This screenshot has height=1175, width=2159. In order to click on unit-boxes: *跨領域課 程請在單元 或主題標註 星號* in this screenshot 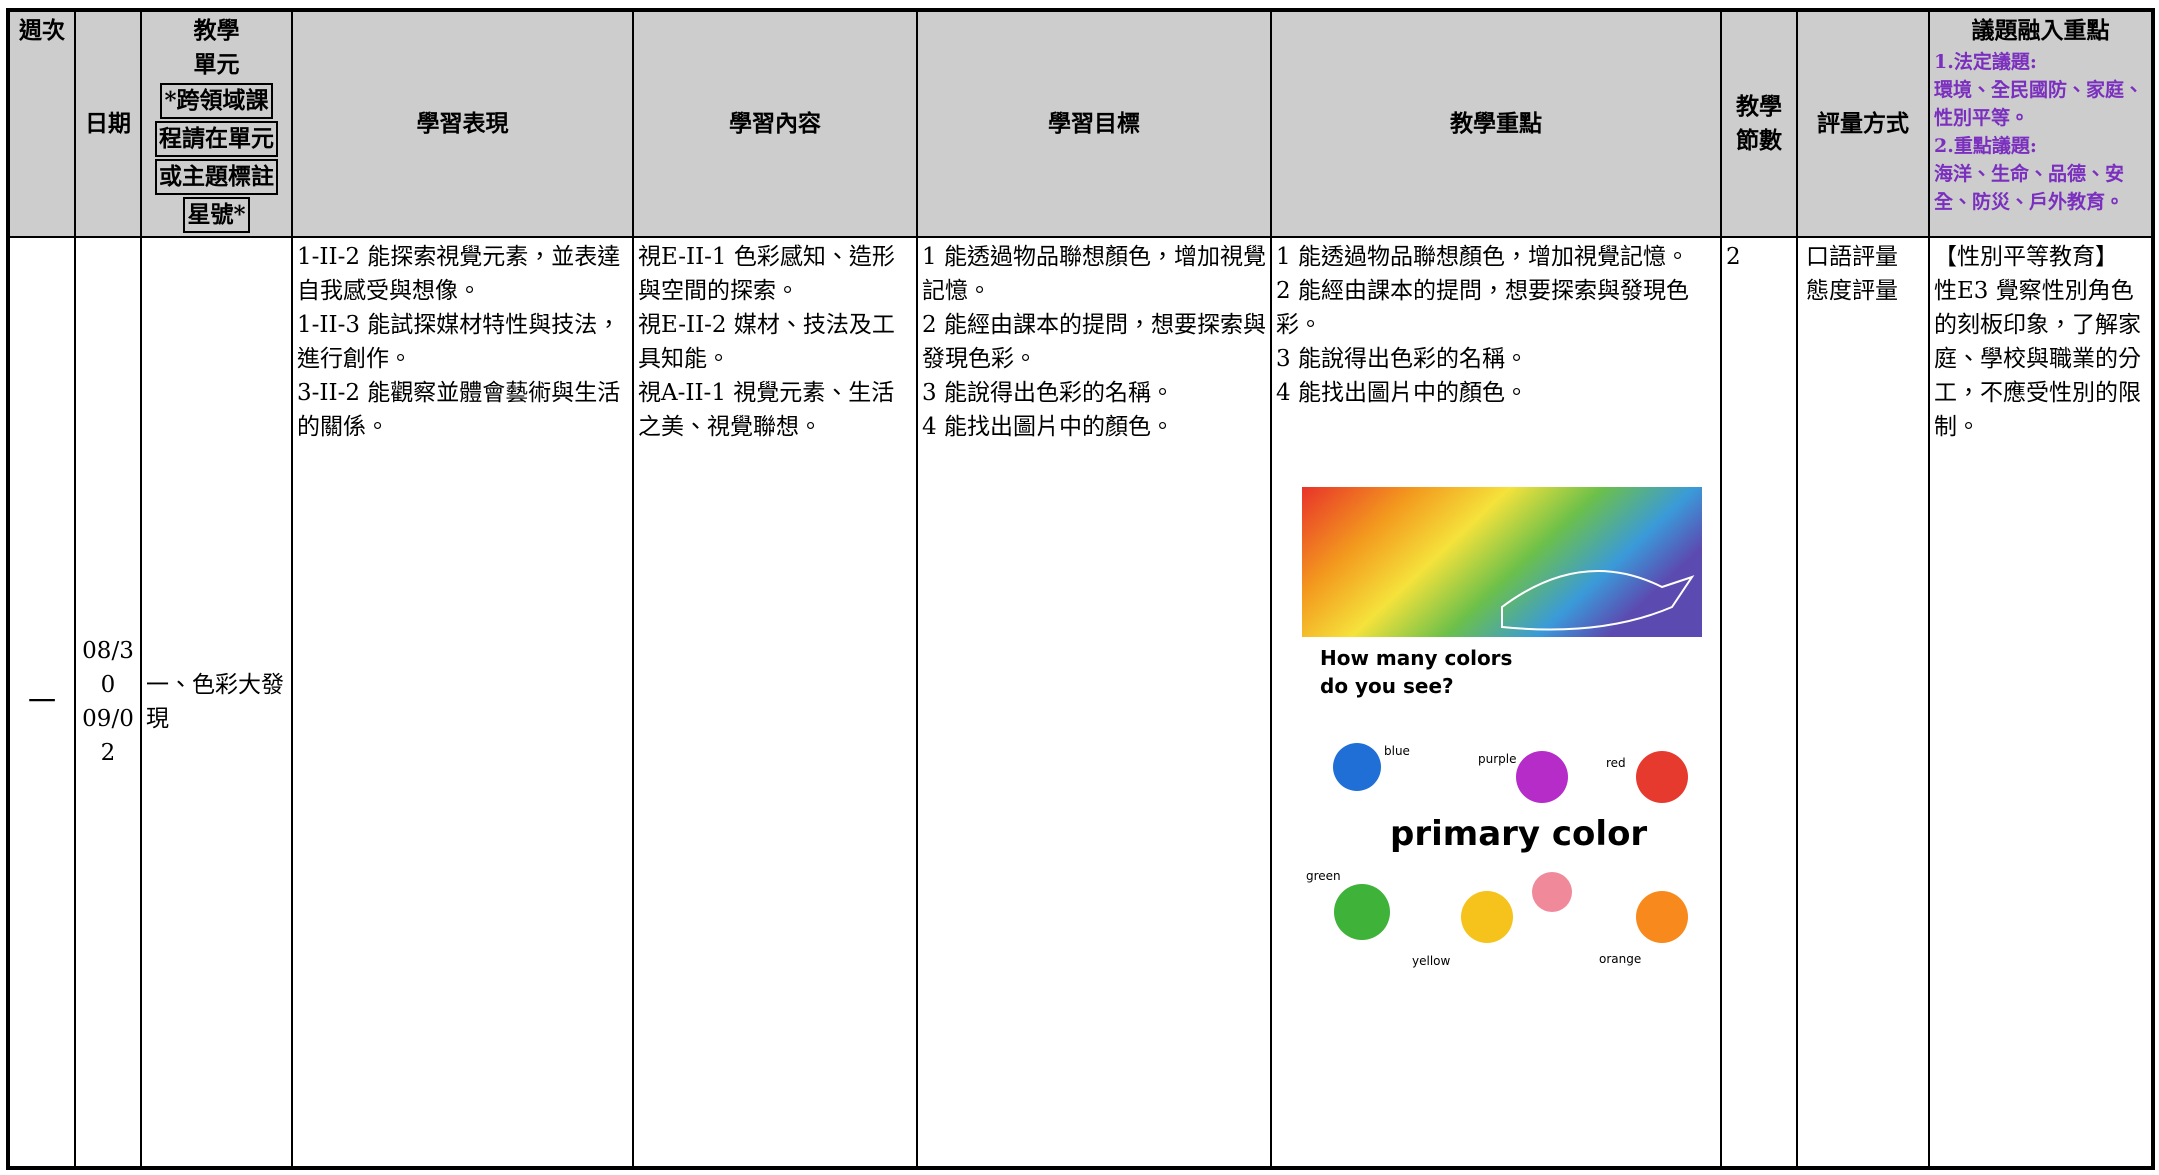, I will do `click(216, 158)`.